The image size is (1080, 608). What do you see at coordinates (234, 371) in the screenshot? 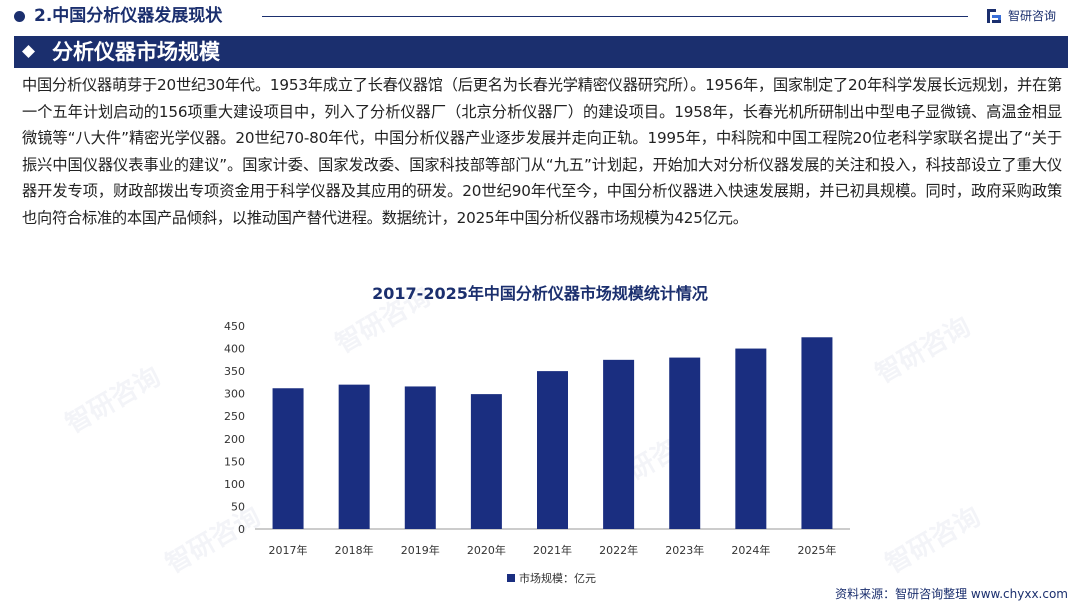
I see `y-tick-label: 350` at bounding box center [234, 371].